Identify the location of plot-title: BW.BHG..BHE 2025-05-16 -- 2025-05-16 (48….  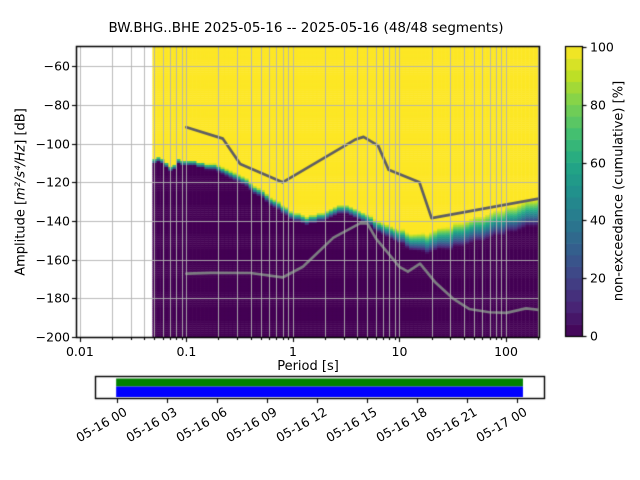
(306, 28).